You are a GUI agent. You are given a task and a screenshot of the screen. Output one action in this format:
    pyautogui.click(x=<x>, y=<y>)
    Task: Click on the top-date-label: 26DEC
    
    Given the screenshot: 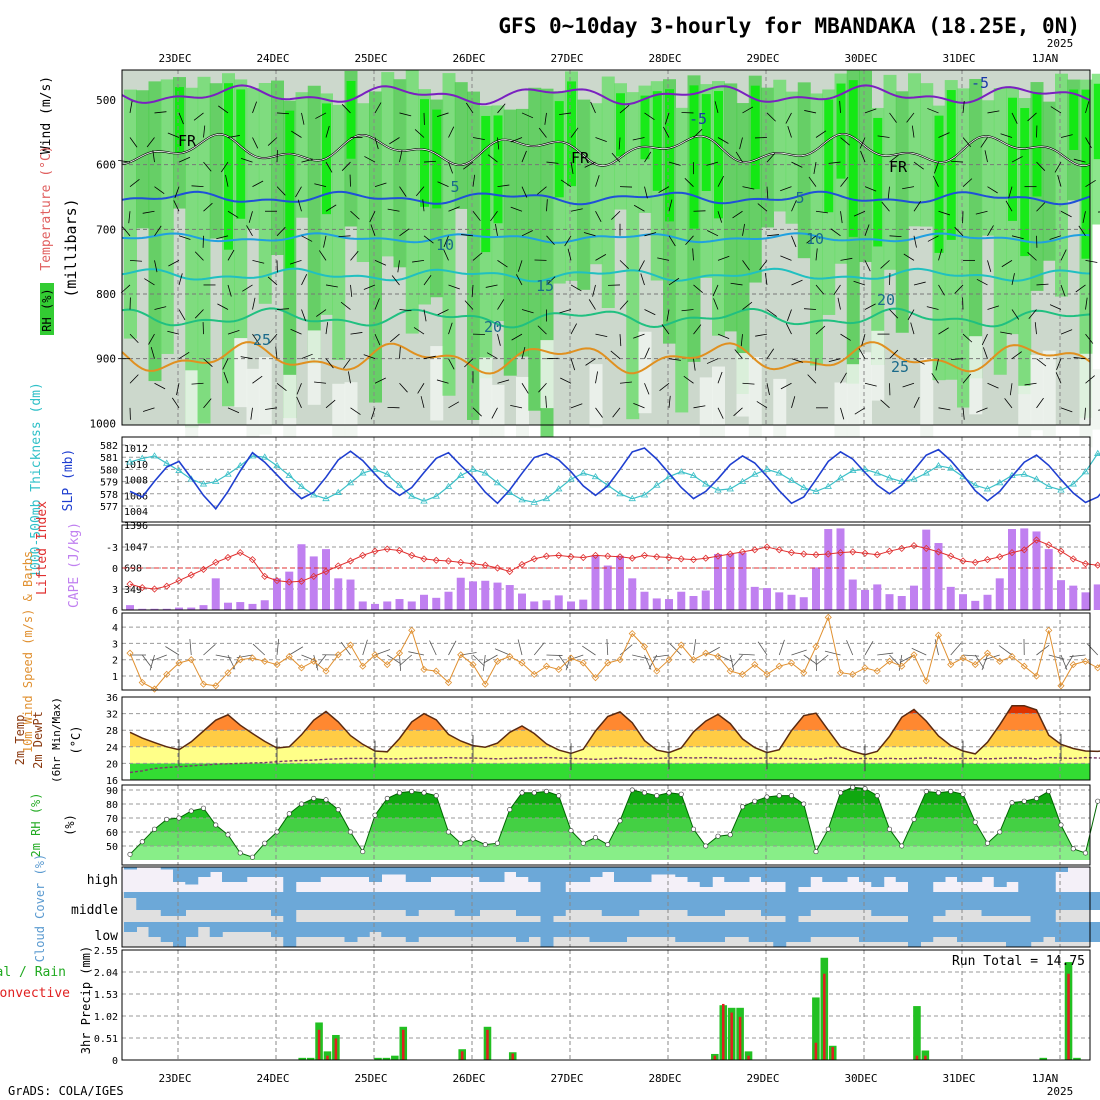 What is the action you would take?
    pyautogui.click(x=468, y=58)
    